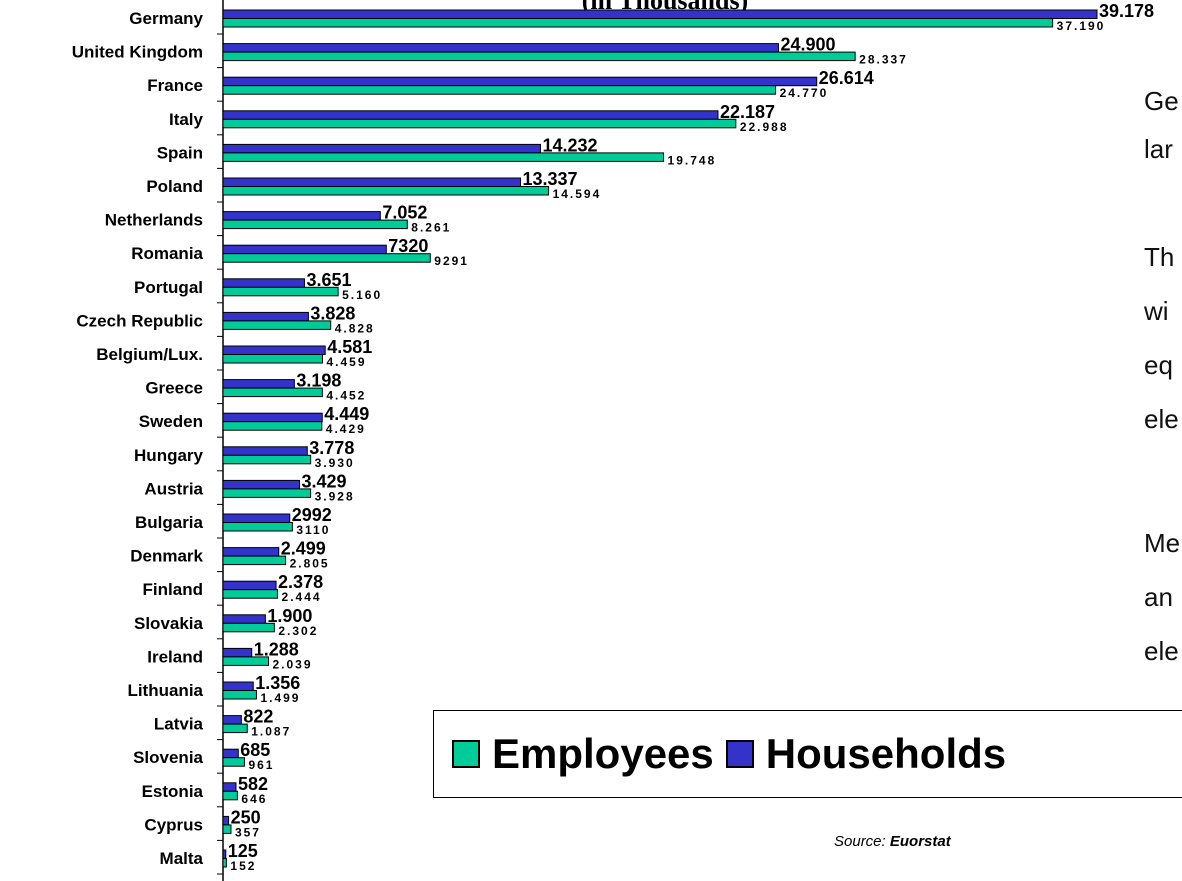 The width and height of the screenshot is (1182, 881). I want to click on households-bar-netherlands, so click(301, 216).